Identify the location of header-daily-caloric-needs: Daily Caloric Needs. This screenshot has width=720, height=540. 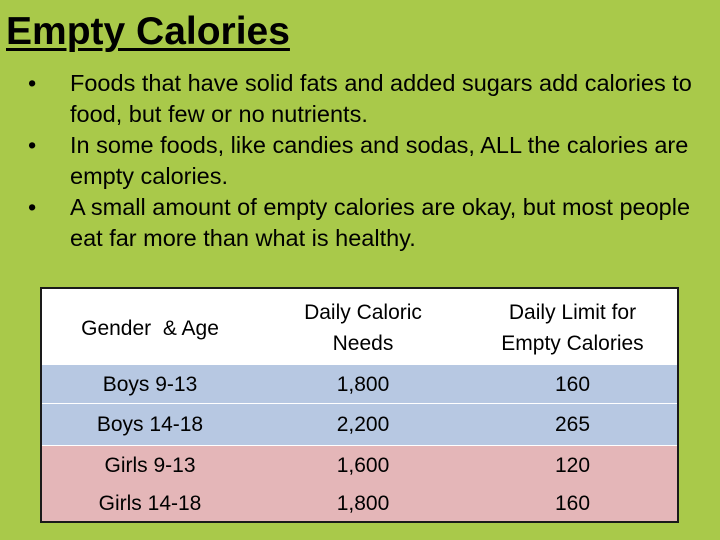
(363, 328).